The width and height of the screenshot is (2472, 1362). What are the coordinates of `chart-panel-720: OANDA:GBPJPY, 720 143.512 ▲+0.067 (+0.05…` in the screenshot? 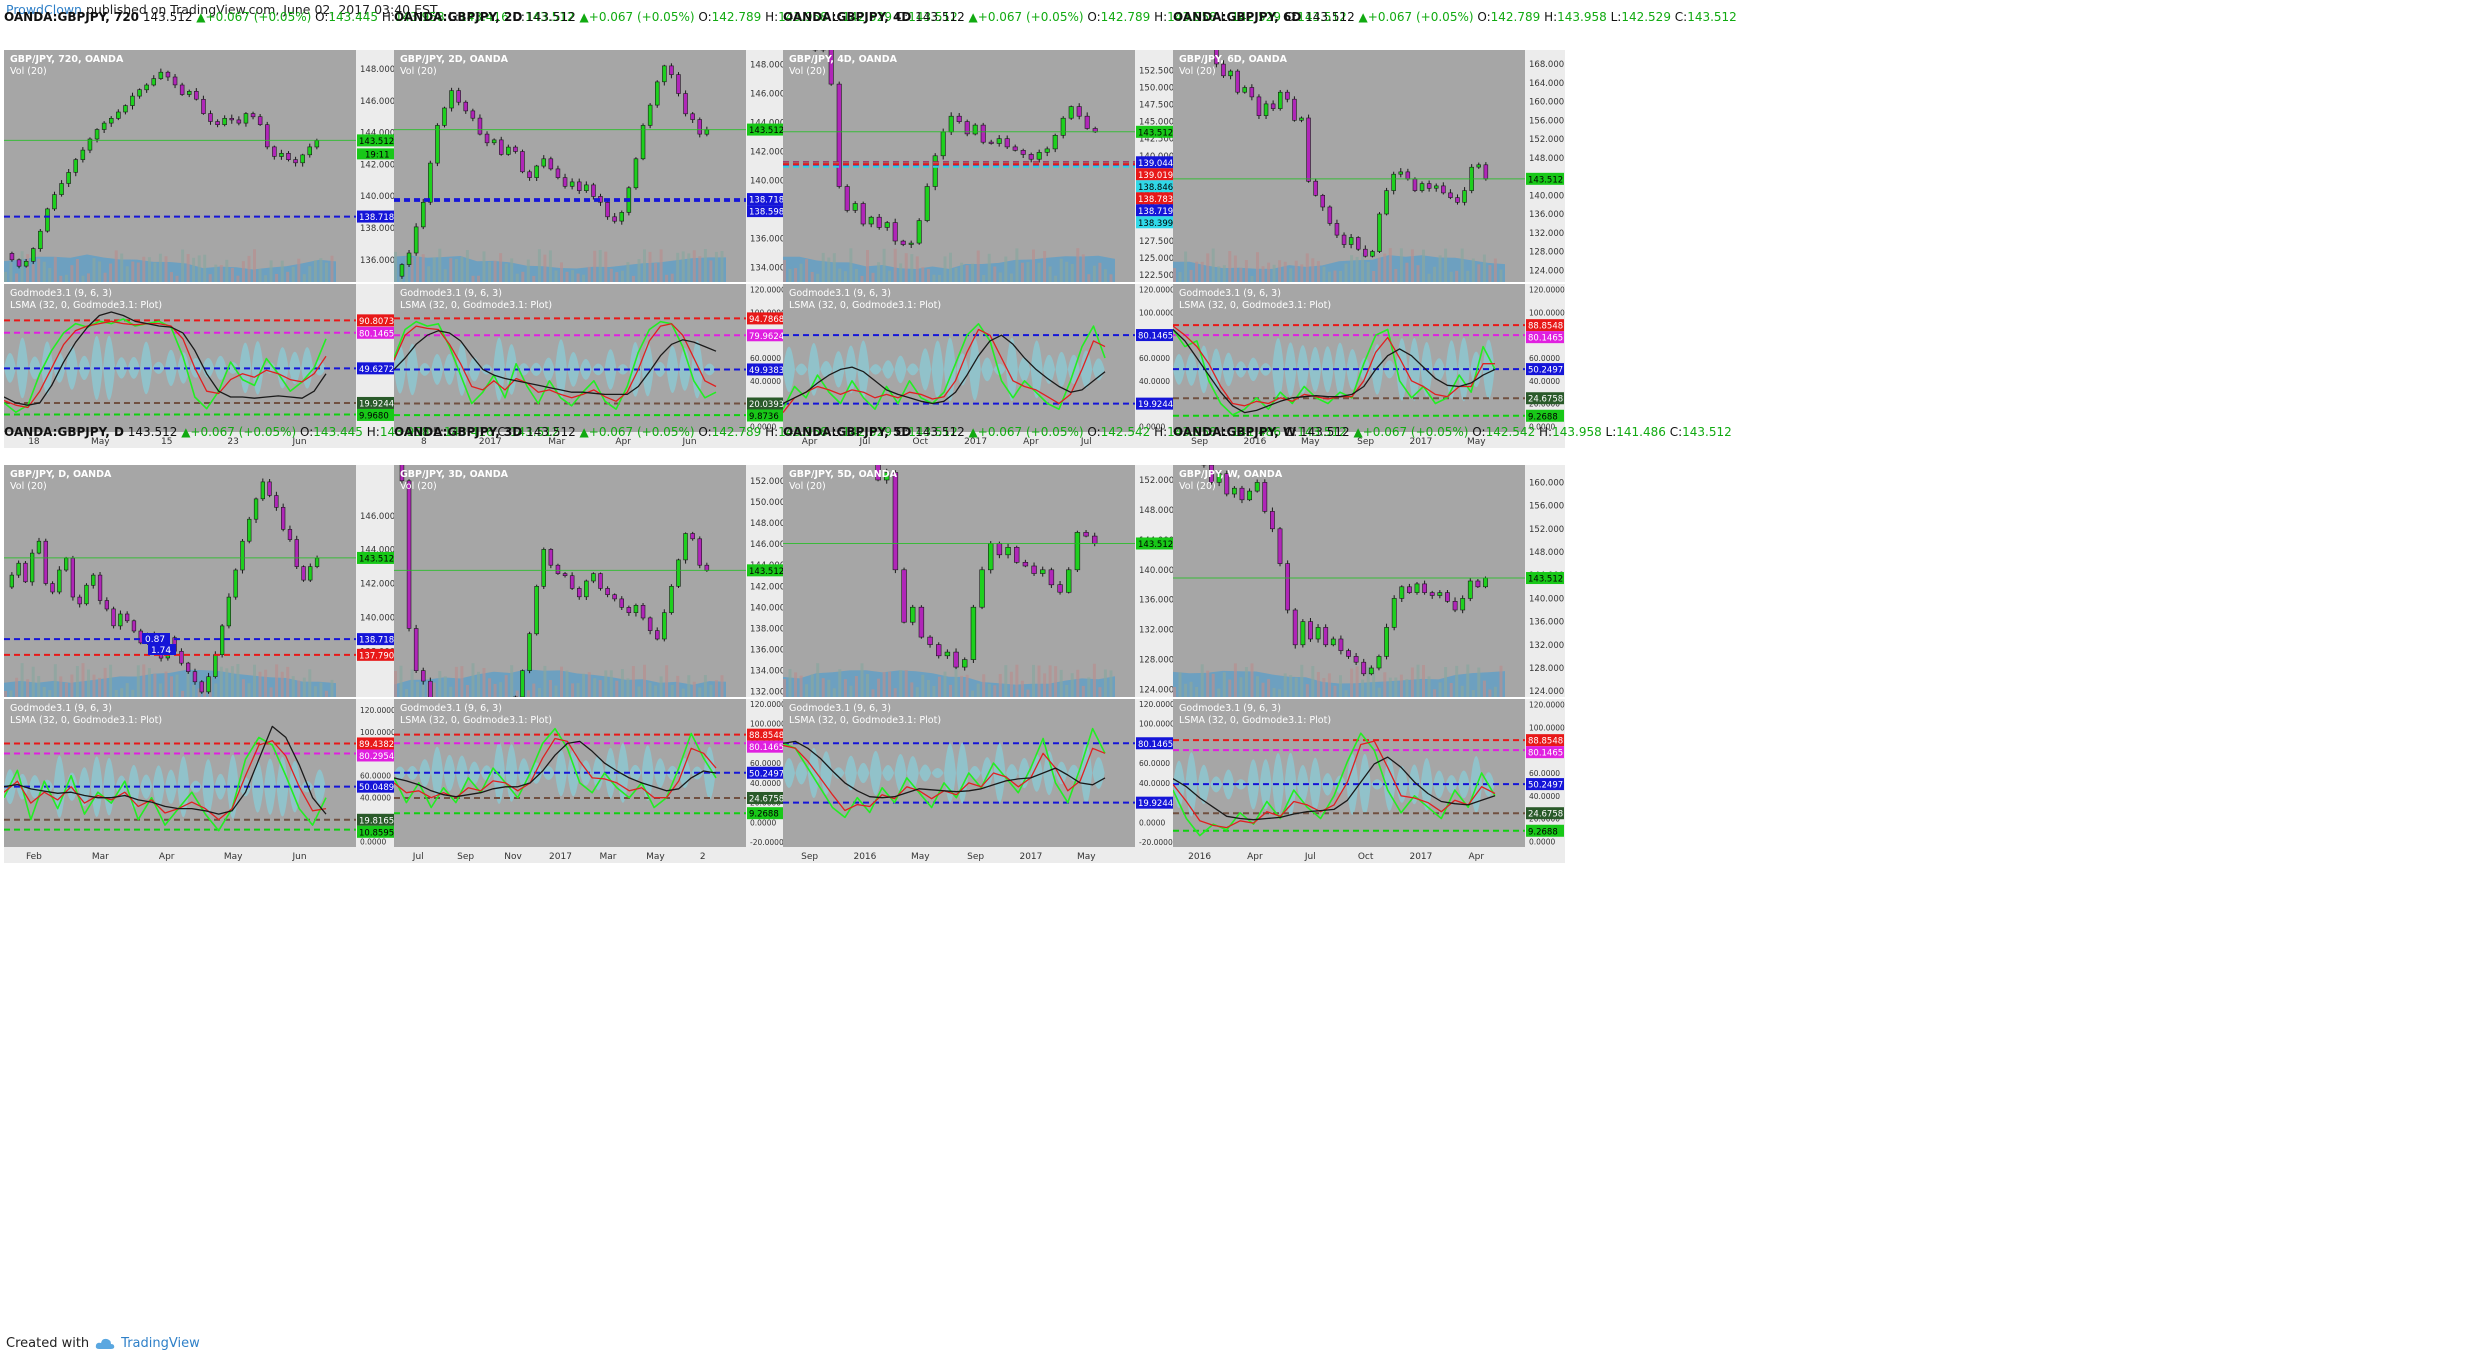 It's located at (309, 338).